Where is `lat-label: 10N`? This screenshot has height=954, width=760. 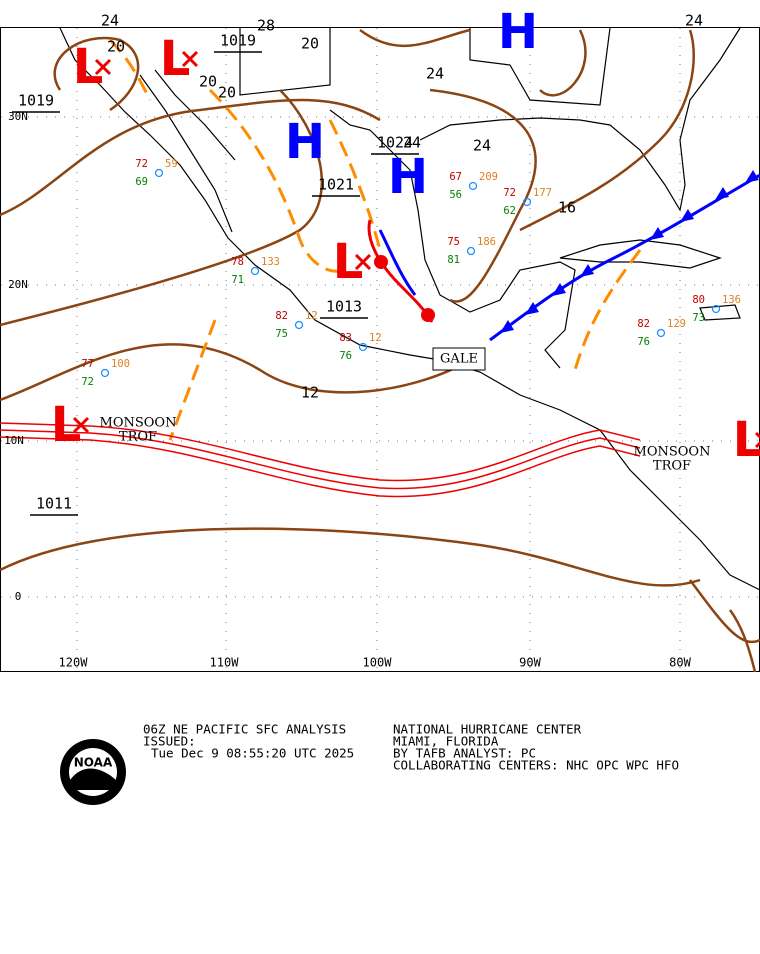 lat-label: 10N is located at coordinates (14, 440).